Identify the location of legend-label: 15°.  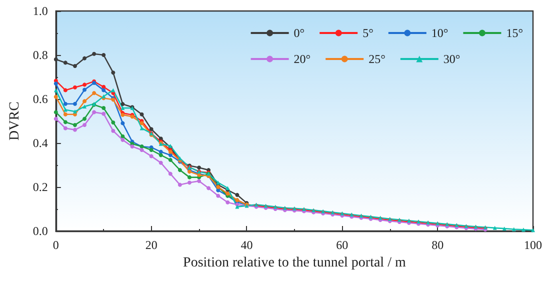
(515, 33).